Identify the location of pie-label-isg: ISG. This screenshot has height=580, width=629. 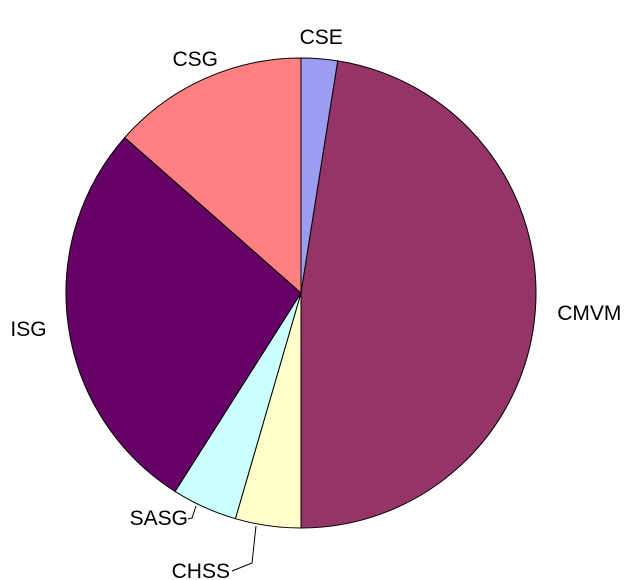
(28, 329).